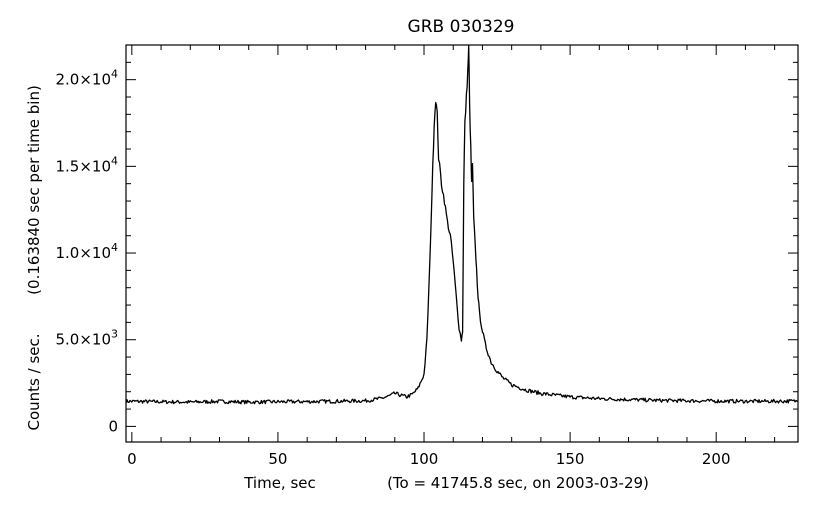 Image resolution: width=832 pixels, height=509 pixels. Describe the element at coordinates (86, 338) in the screenshot. I see `y-tick-label: 5.0×10³` at that location.